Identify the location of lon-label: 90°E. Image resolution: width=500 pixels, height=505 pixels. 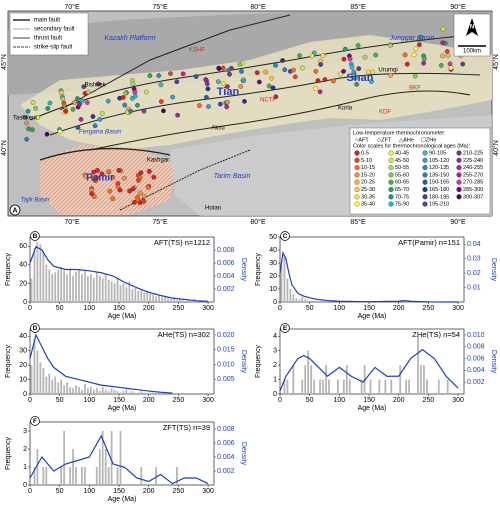
(458, 7).